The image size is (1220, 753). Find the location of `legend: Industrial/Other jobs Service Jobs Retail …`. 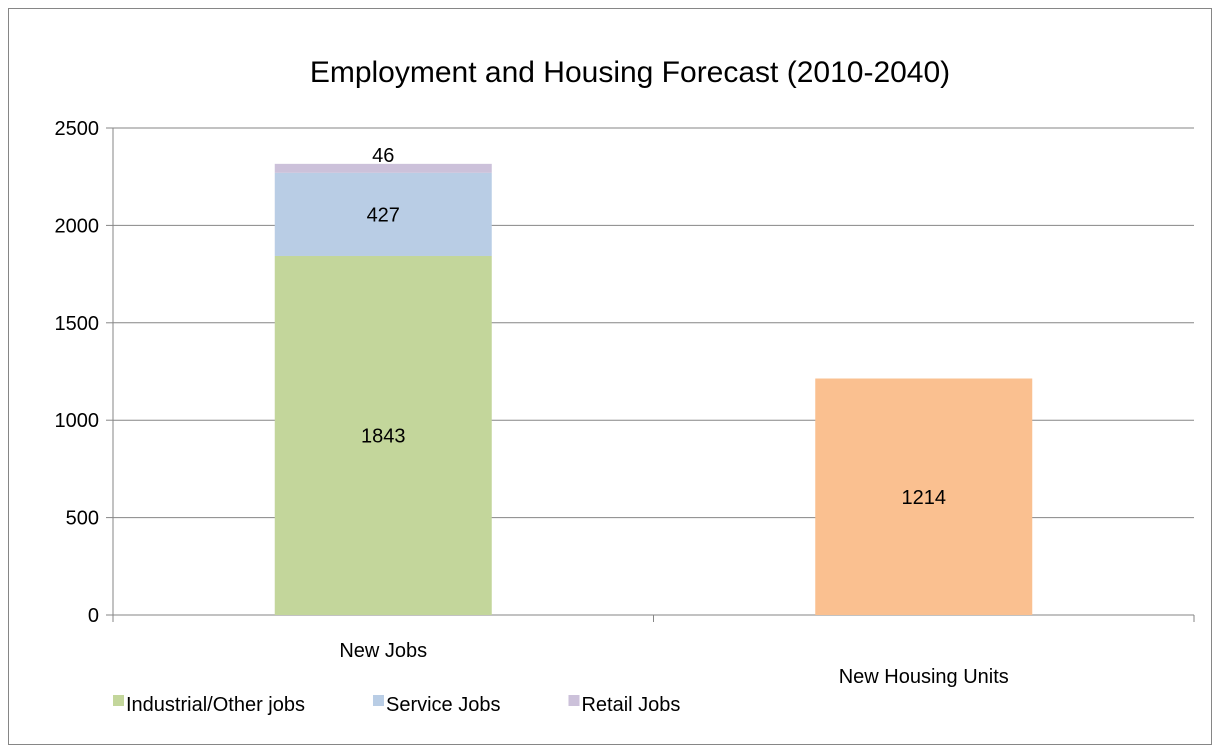

legend: Industrial/Other jobs Service Jobs Retail … is located at coordinates (396, 705).